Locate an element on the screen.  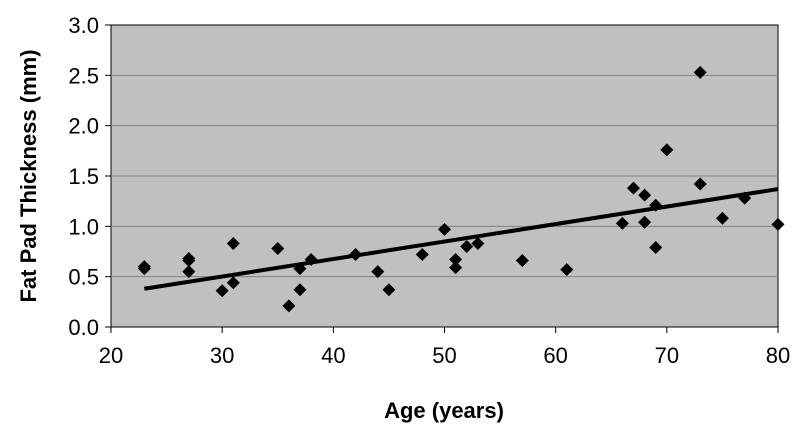
y-axis-ticks: 0.0 0.5 1.0 1.5 2.0 2.5 3.0 is located at coordinates (89, 176).